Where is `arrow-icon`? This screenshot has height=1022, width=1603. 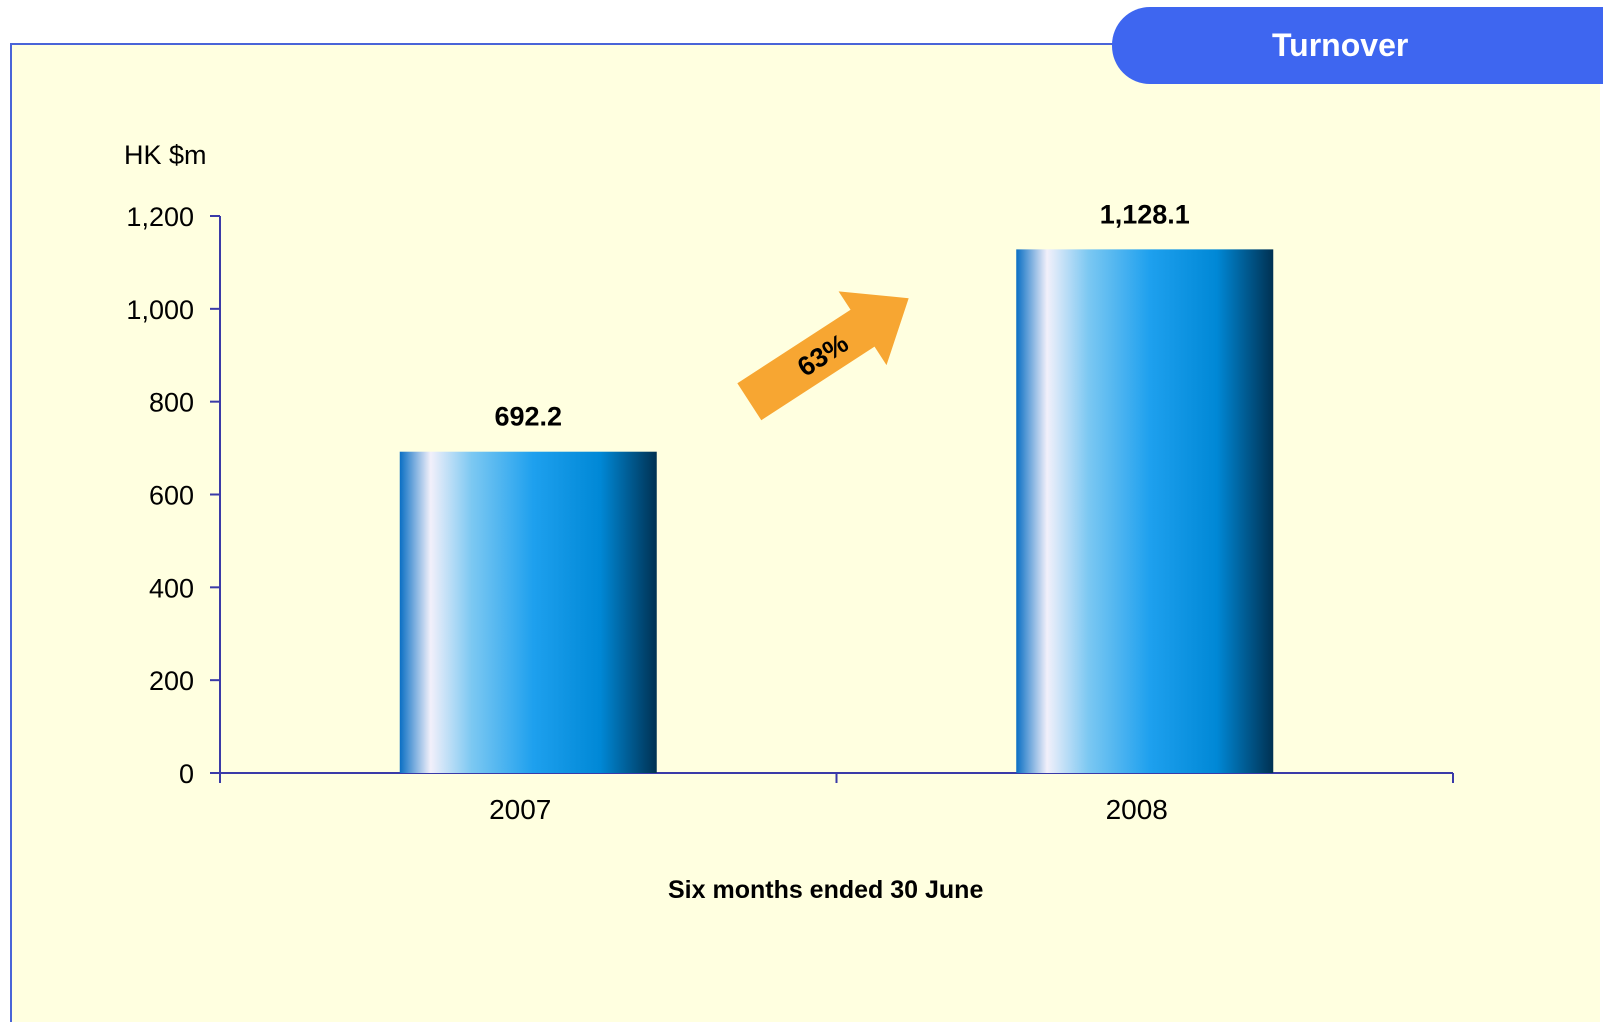 arrow-icon is located at coordinates (823, 356).